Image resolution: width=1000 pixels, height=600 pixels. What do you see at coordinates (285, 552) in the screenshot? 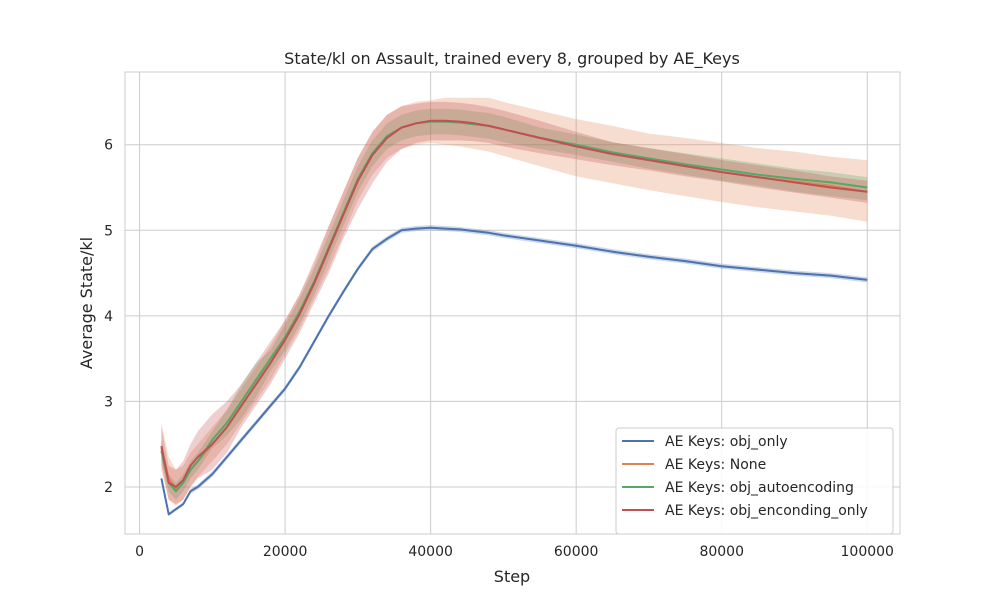
I see `x-tick-label: 20000` at bounding box center [285, 552].